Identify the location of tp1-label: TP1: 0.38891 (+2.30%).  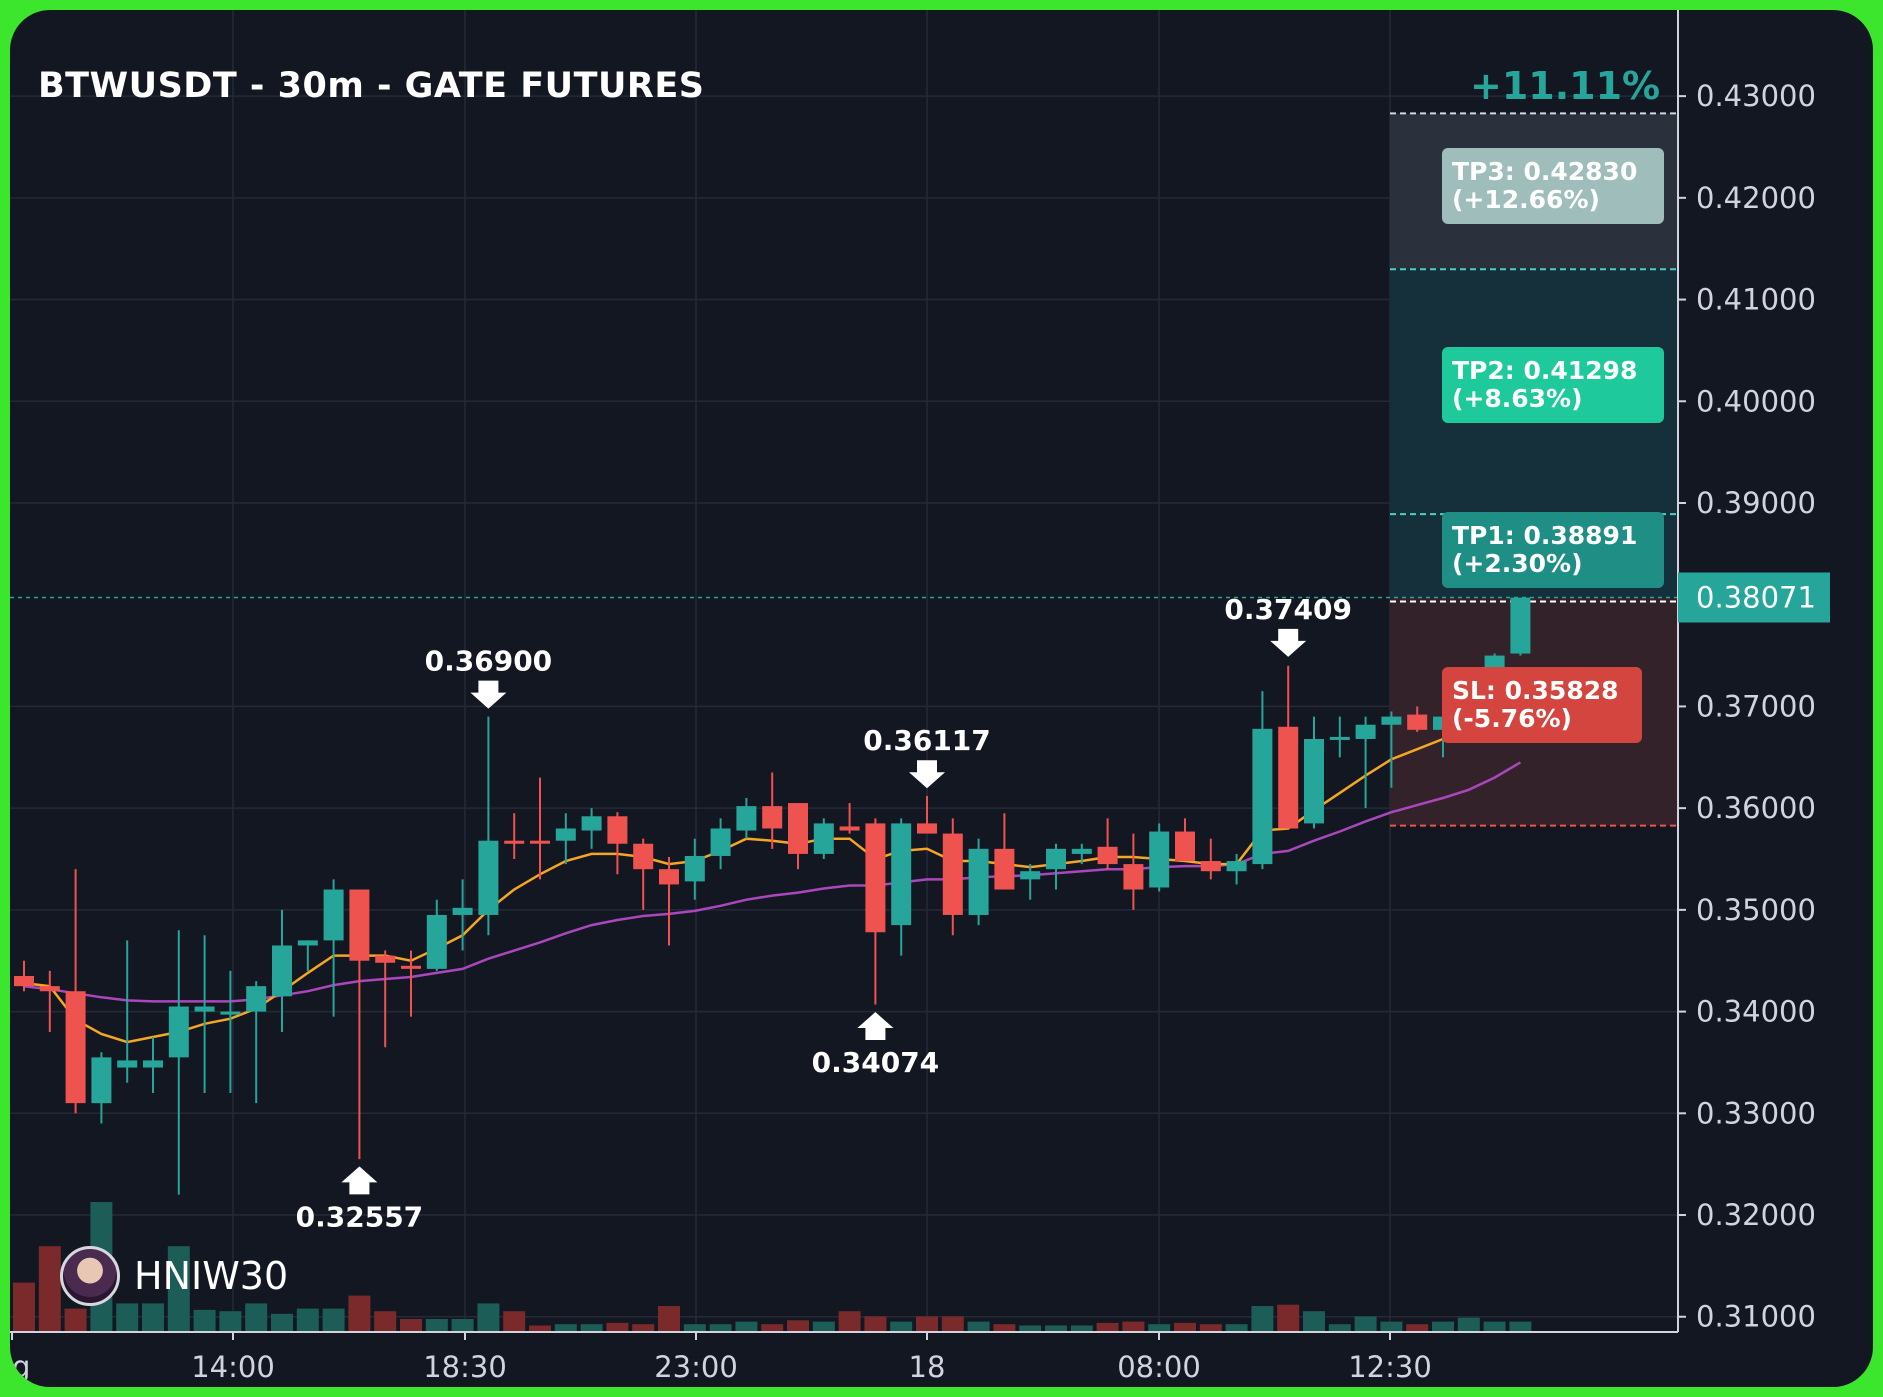
(1553, 550).